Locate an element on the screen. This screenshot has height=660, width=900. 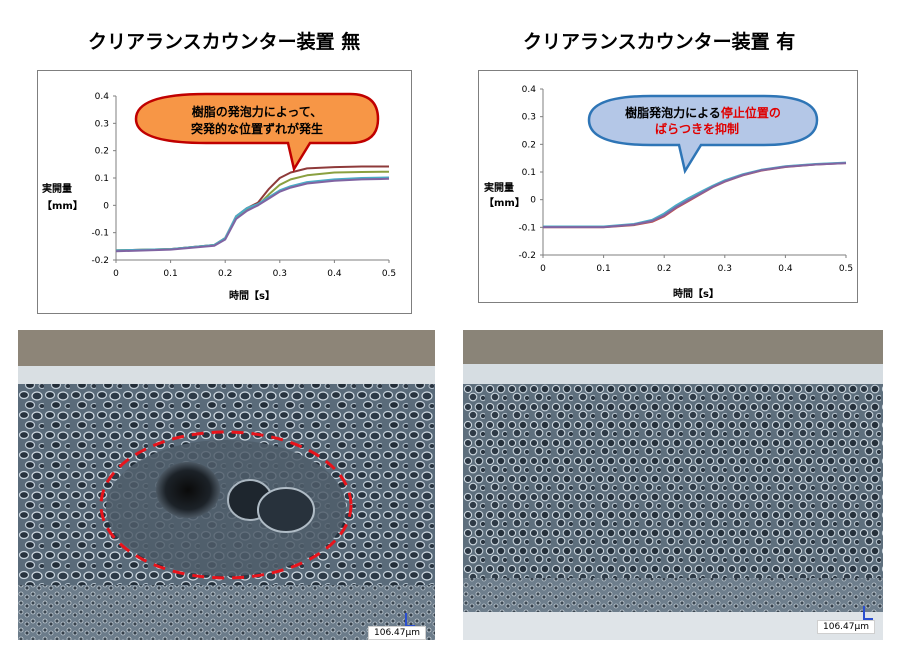
callout-line-2: ばらつきを抑制 is located at coordinates (697, 128).